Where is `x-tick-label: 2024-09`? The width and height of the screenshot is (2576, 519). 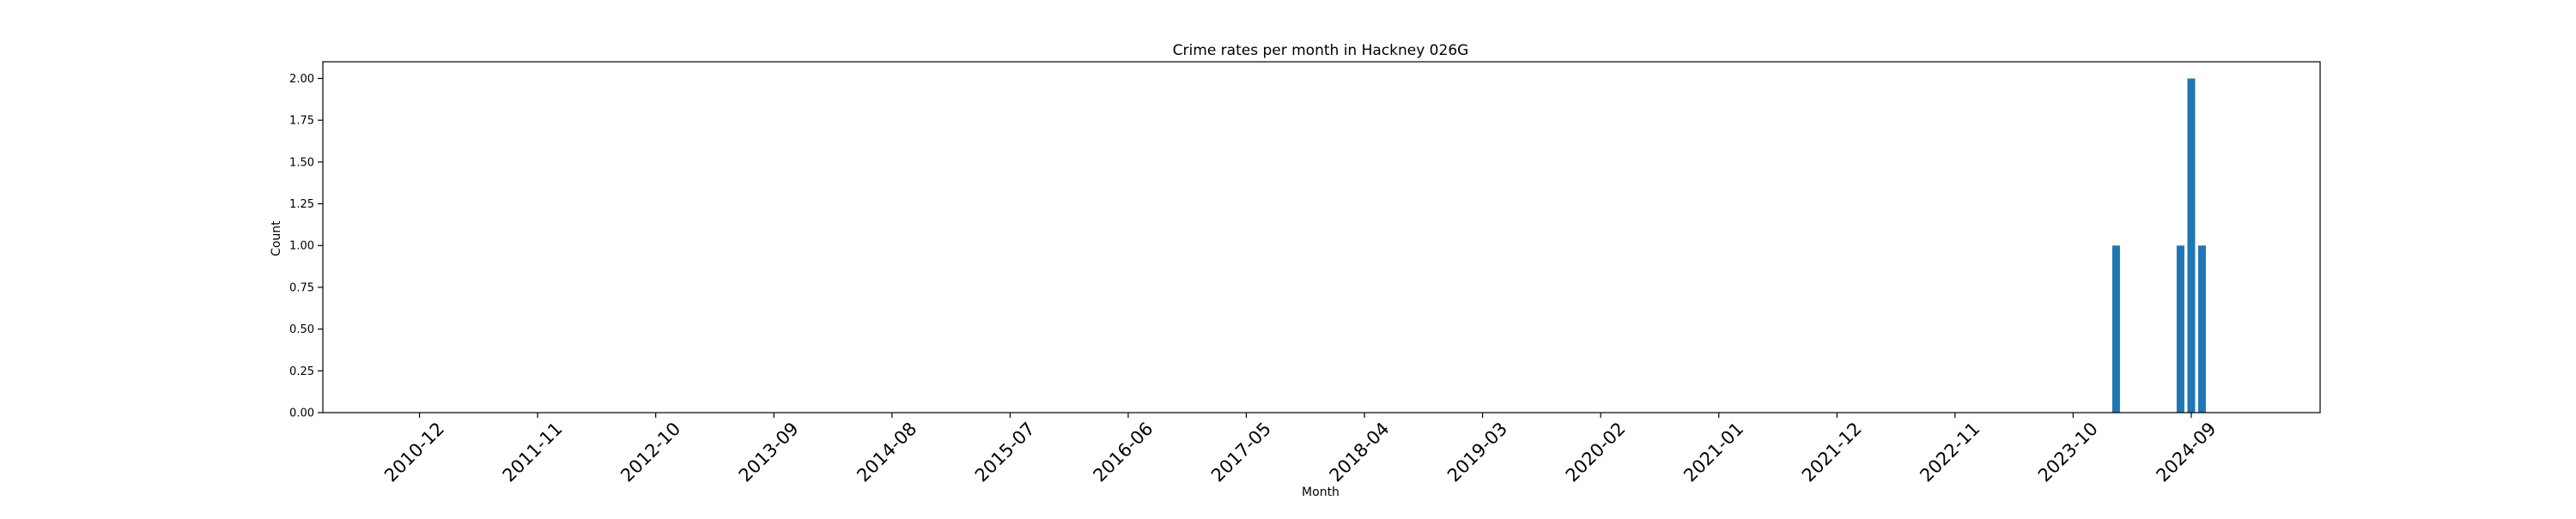 x-tick-label: 2024-09 is located at coordinates (2186, 452).